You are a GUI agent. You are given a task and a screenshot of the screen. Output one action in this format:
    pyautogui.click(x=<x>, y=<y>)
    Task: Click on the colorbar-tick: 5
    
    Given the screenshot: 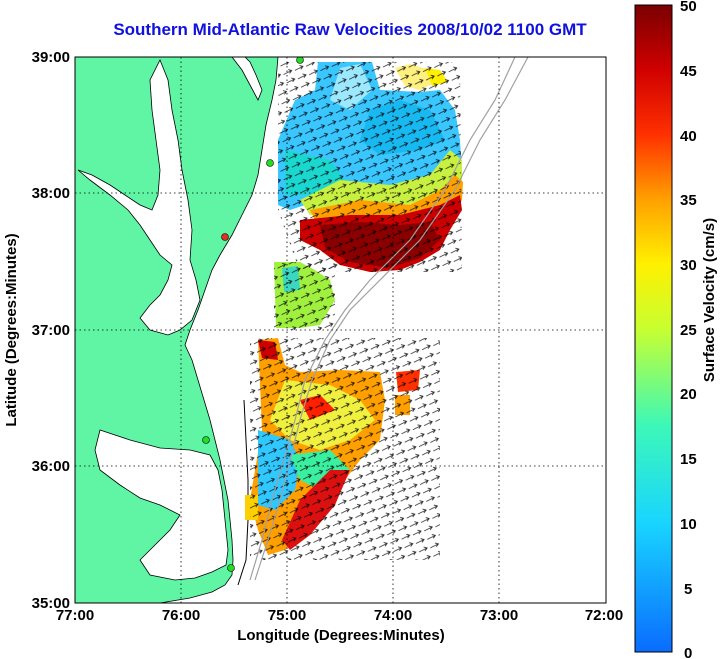 What is the action you would take?
    pyautogui.click(x=688, y=589)
    